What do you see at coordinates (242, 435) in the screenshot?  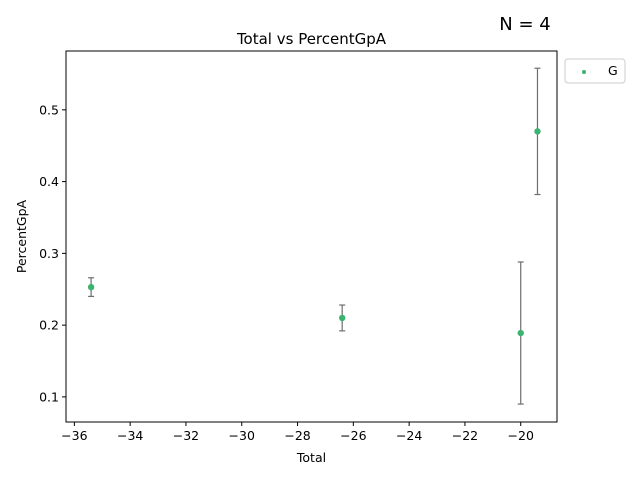 I see `x-tick-label: −30` at bounding box center [242, 435].